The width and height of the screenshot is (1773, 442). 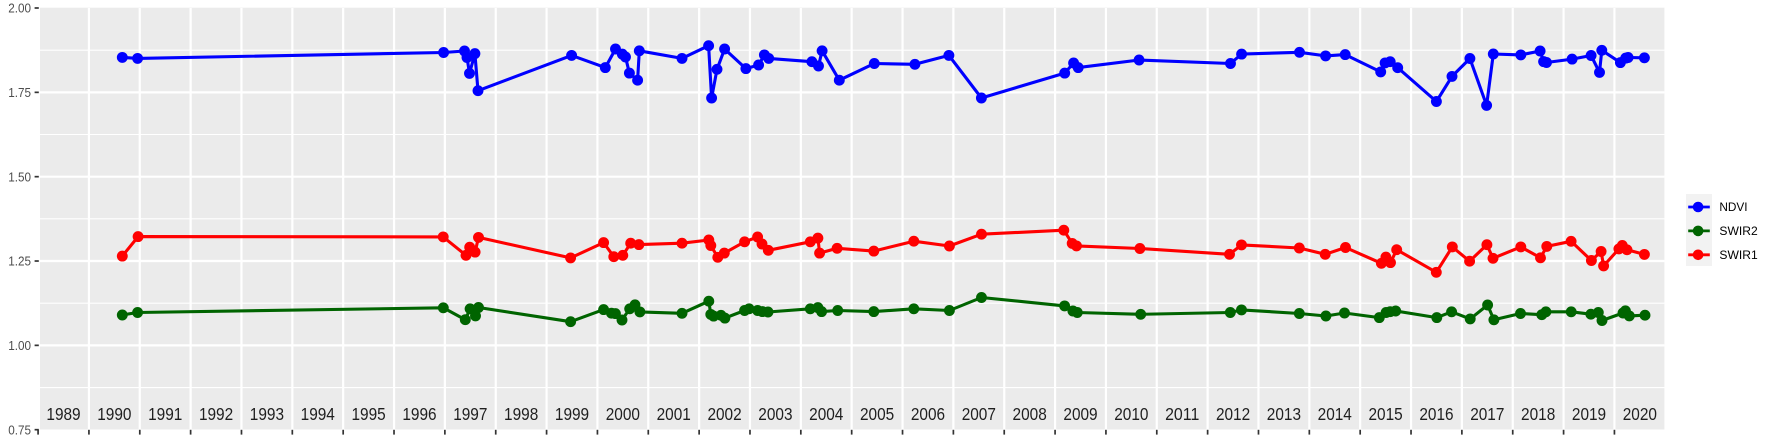 I want to click on svg-text: 1996, so click(x=419, y=414).